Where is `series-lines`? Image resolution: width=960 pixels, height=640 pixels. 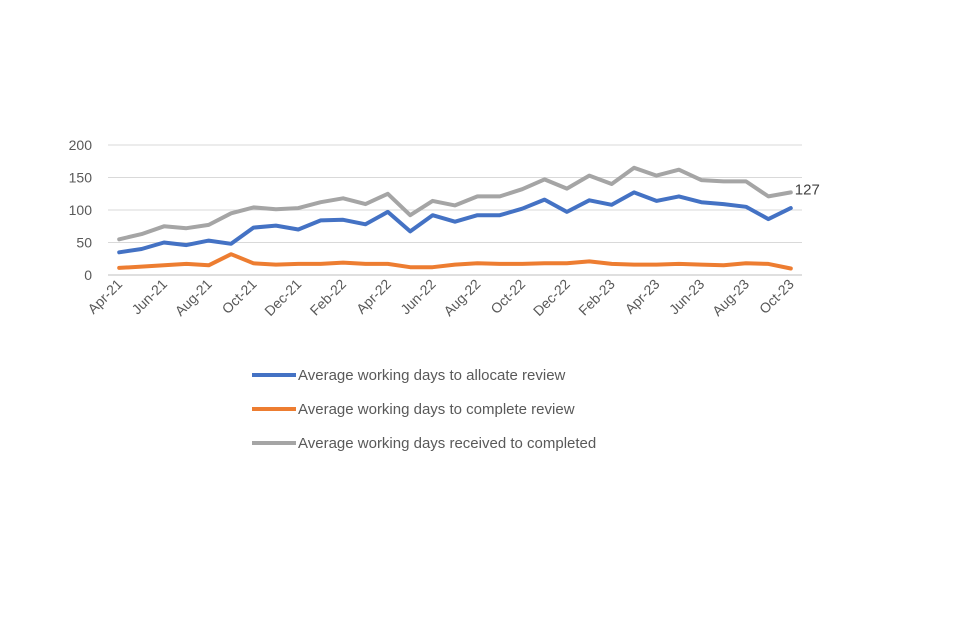
series-lines is located at coordinates (455, 218).